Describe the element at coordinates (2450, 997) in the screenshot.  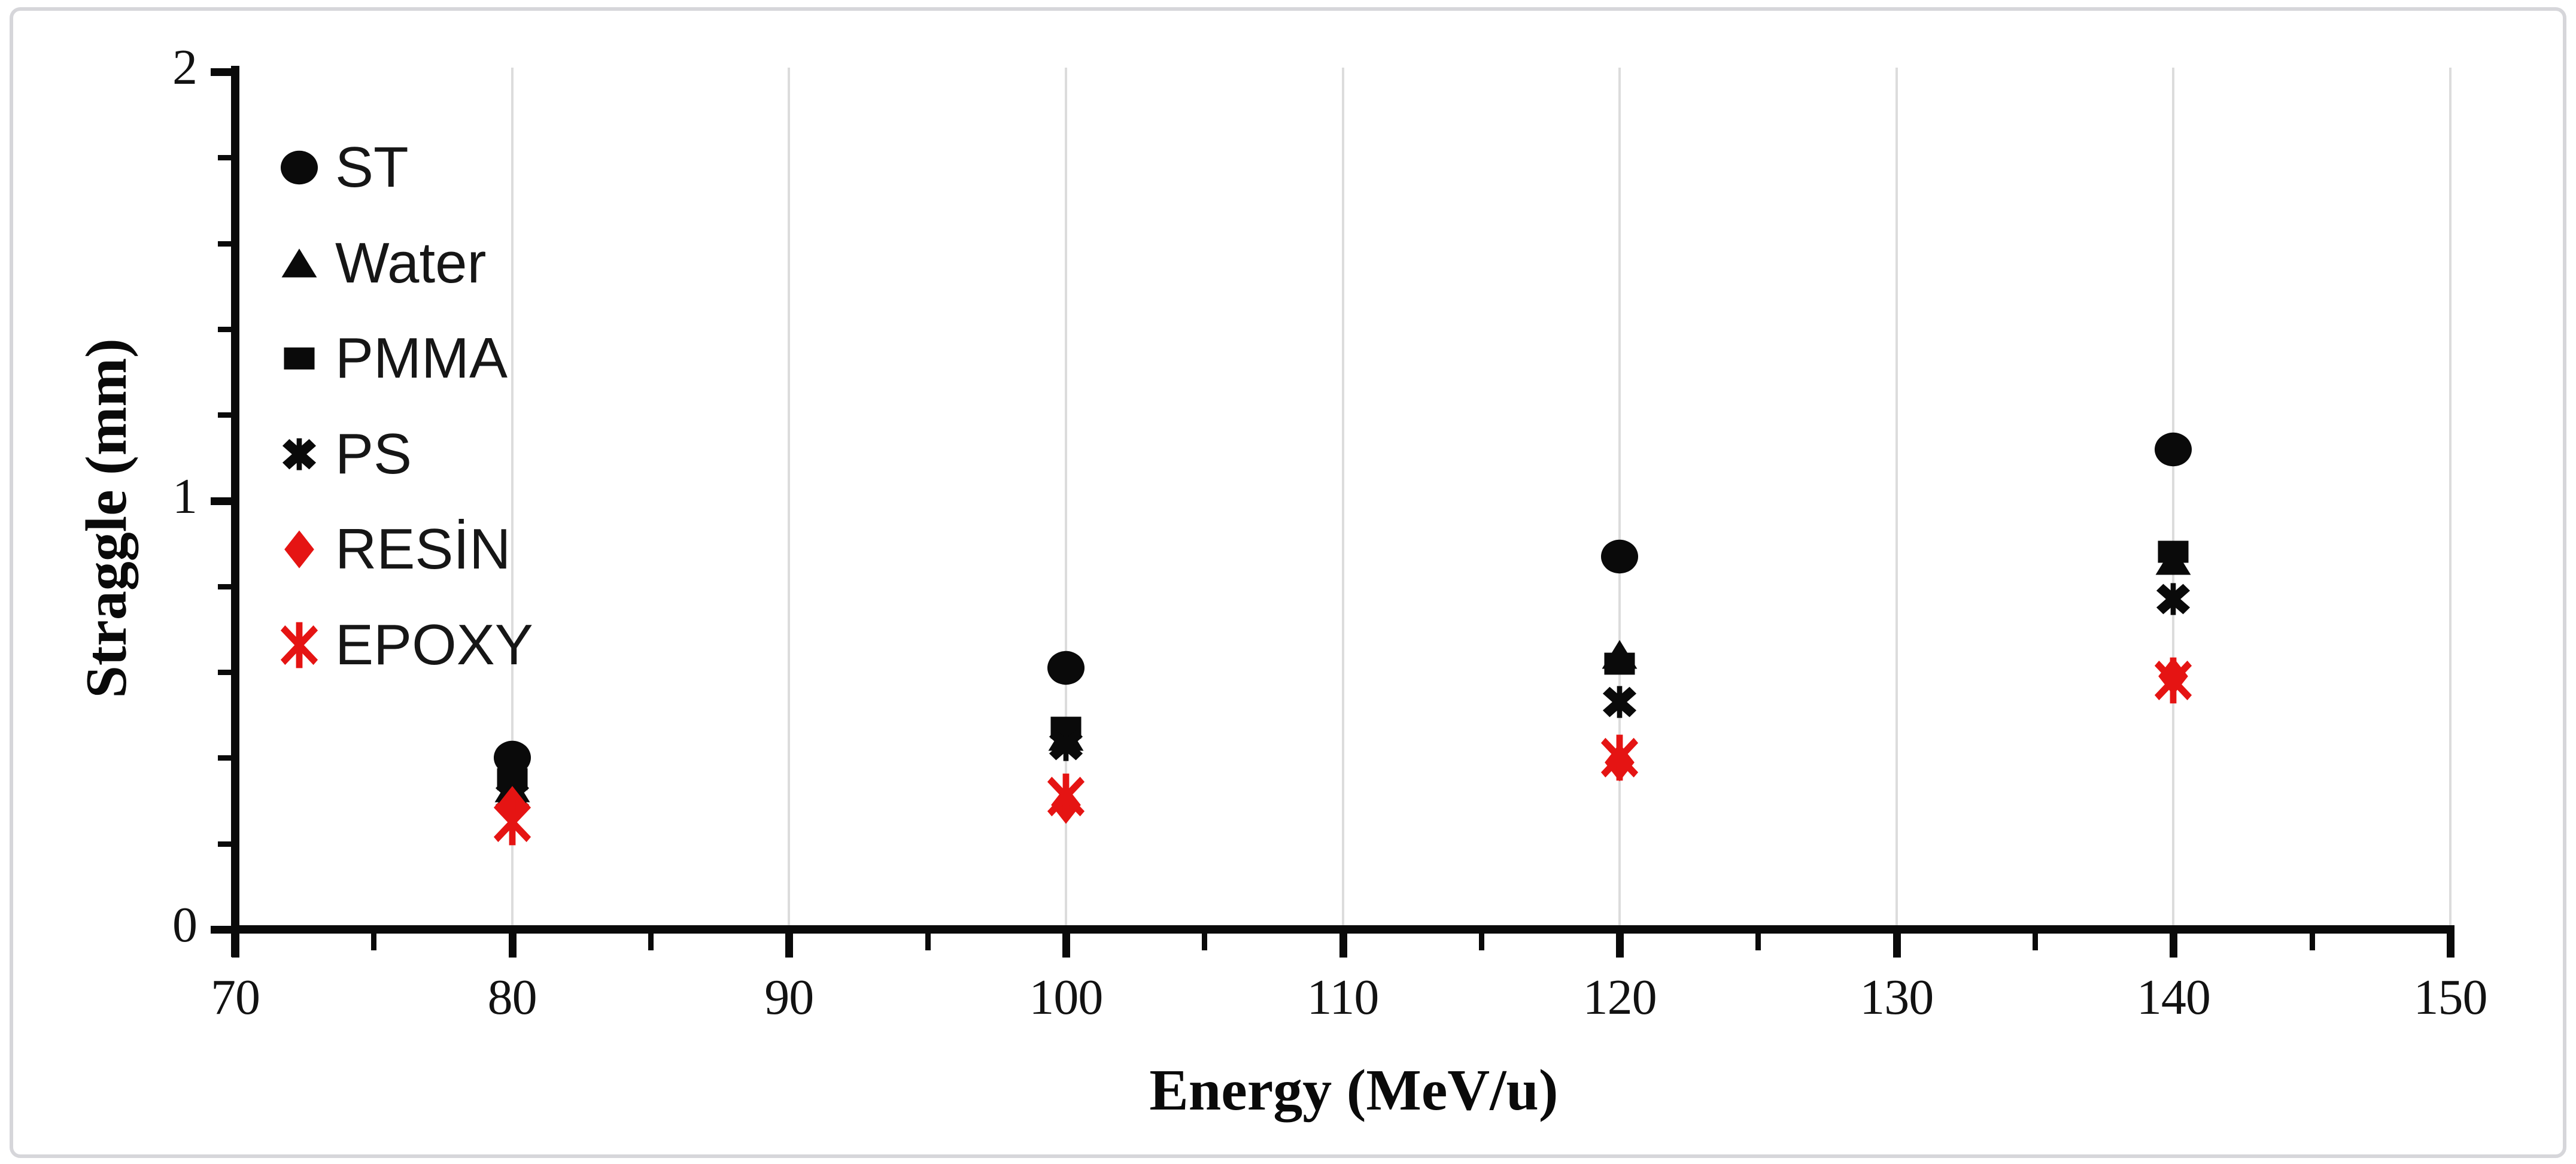
I see `x-tick-label: 150` at that location.